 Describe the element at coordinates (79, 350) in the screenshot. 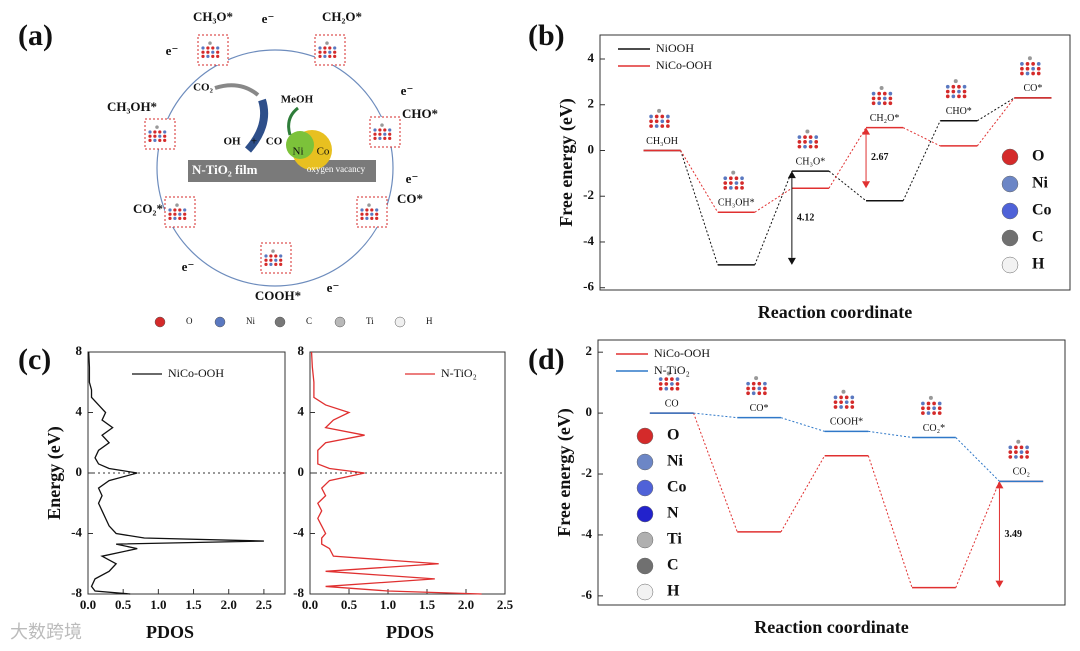

I see `y-tick-label: 8` at that location.